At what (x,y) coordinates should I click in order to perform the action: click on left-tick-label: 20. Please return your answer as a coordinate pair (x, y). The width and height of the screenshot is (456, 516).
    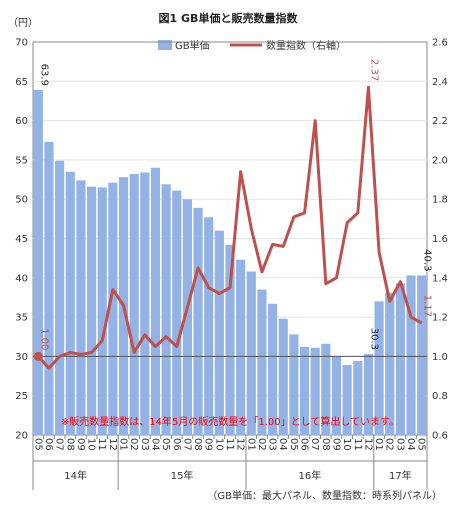
    Looking at the image, I should click on (21, 436).